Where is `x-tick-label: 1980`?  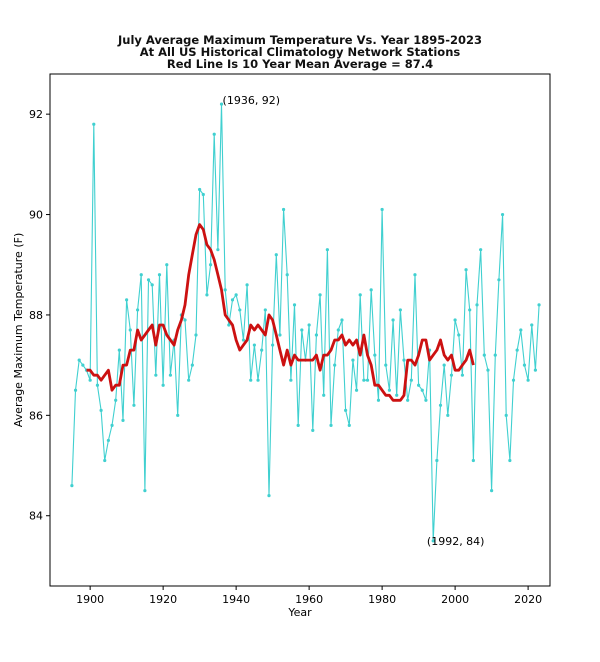 x-tick-label: 1980 is located at coordinates (382, 599).